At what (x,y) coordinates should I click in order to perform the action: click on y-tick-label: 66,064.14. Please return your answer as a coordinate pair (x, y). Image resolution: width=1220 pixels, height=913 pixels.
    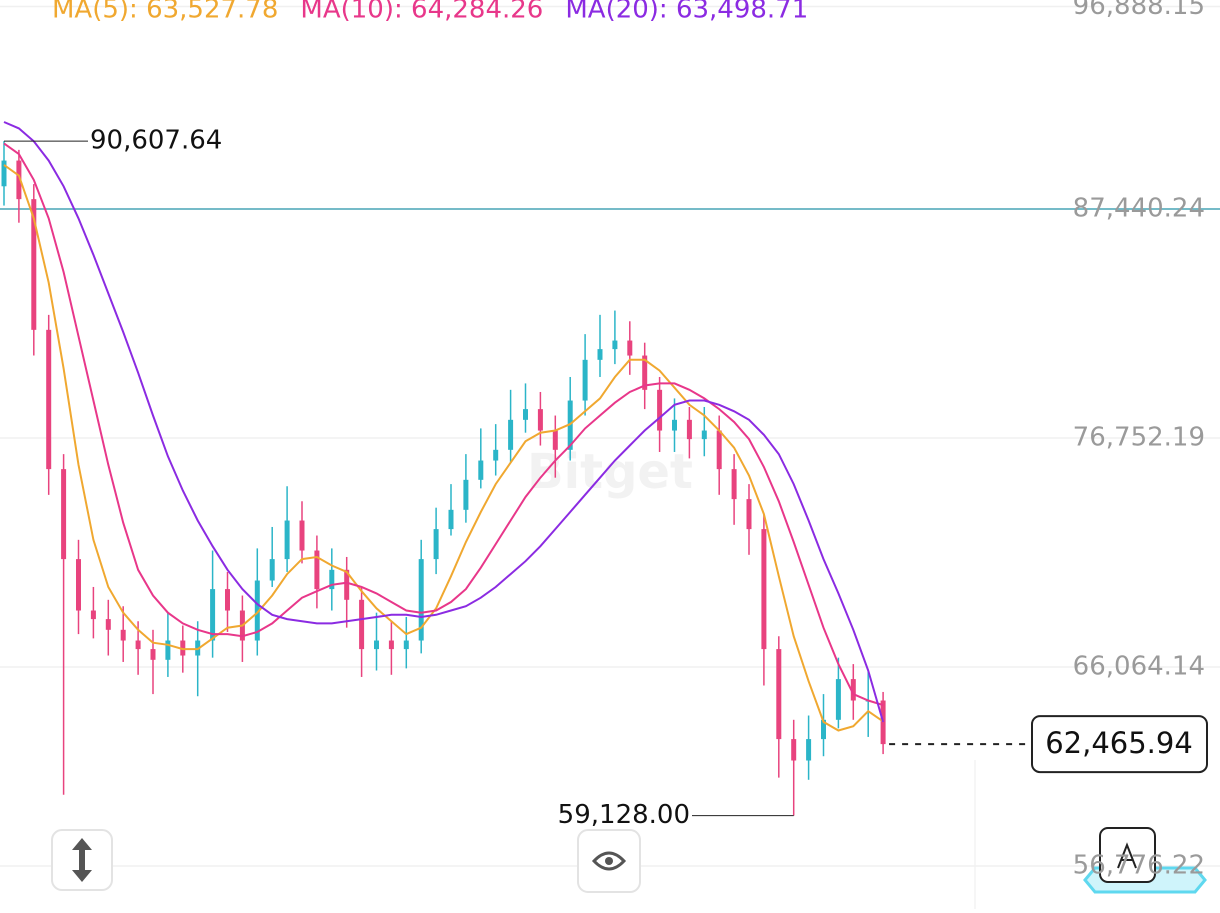
    Looking at the image, I should click on (1139, 667).